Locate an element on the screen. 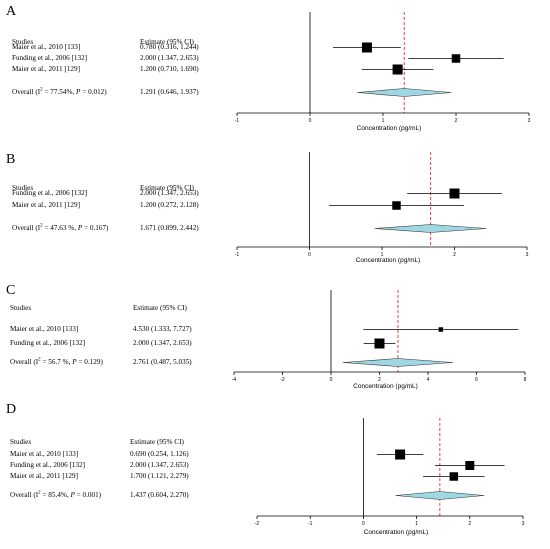  overall-estimate-text: 1.437 (0.604, 2.270) is located at coordinates (159, 495).